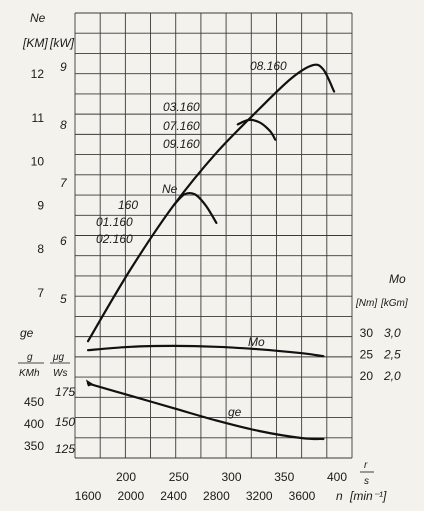 The width and height of the screenshot is (424, 511). What do you see at coordinates (64, 183) in the screenshot?
I see `y-tick-kw: 7` at bounding box center [64, 183].